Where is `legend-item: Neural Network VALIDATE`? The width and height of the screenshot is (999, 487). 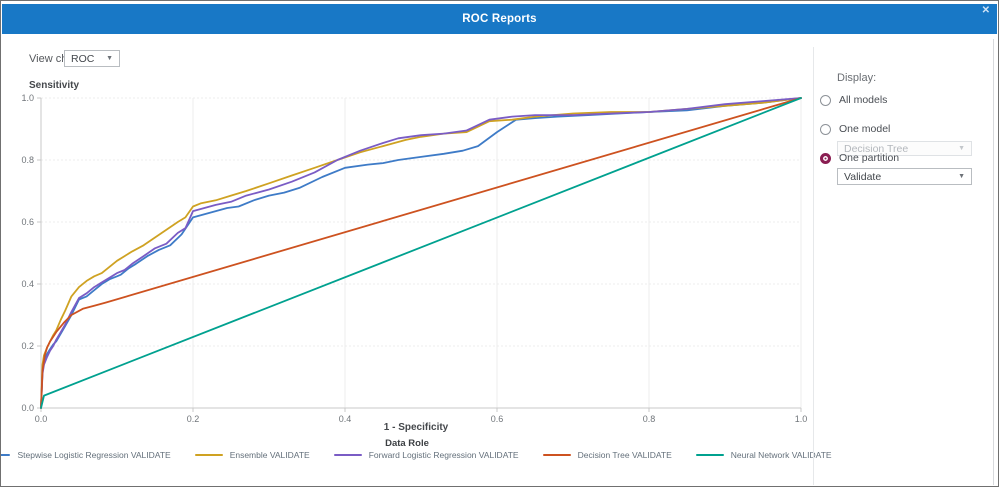
legend-item: Neural Network VALIDATE is located at coordinates (763, 455).